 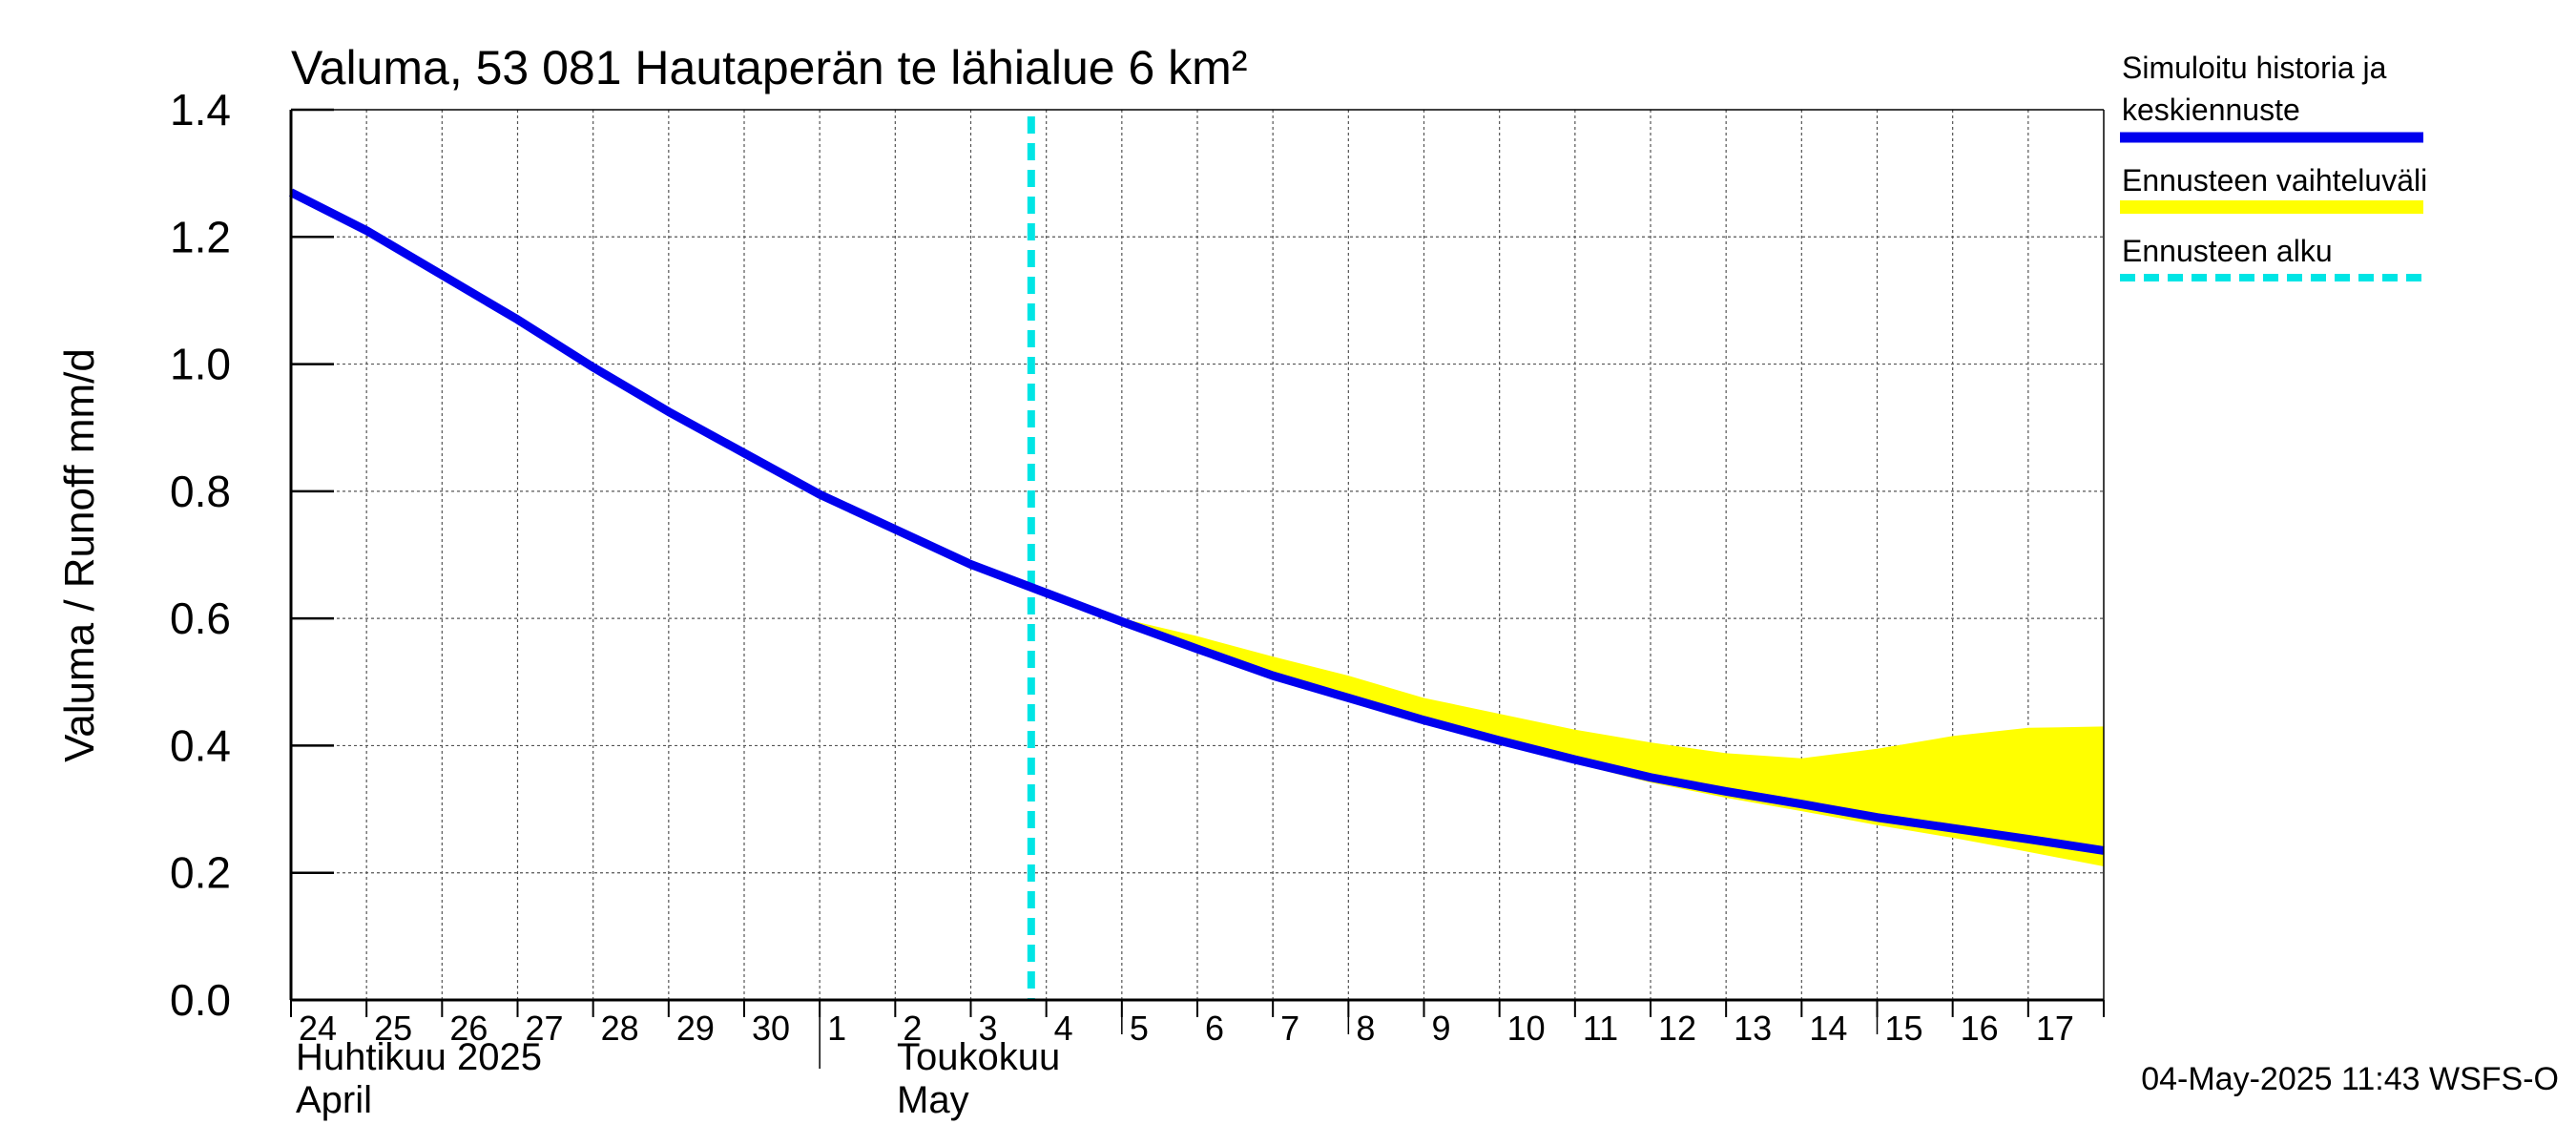 What do you see at coordinates (1753, 1029) in the screenshot?
I see `x-tick-label: 13` at bounding box center [1753, 1029].